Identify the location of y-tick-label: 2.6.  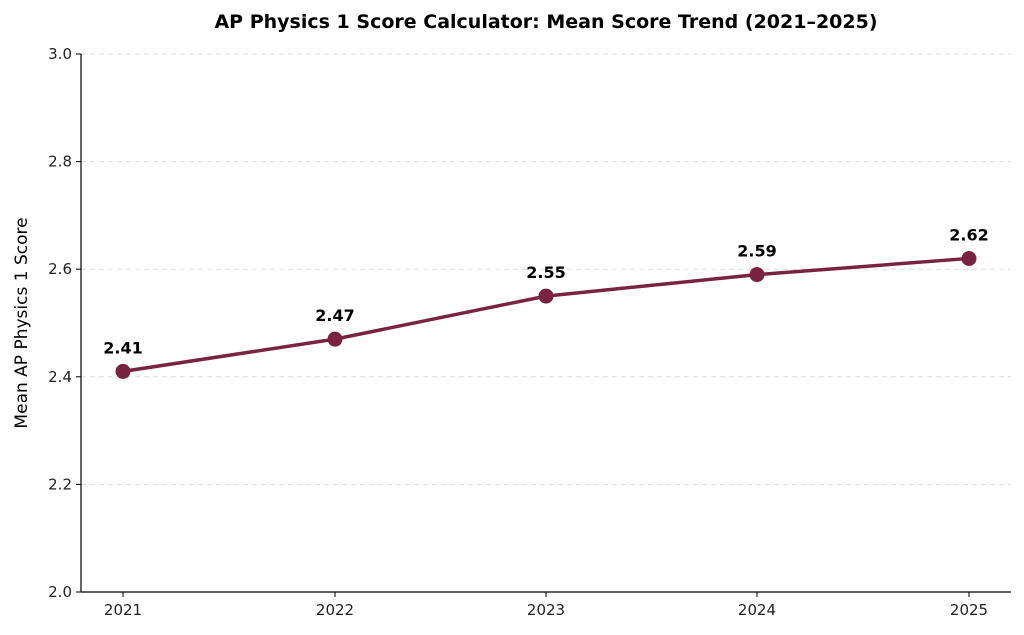
(60, 269).